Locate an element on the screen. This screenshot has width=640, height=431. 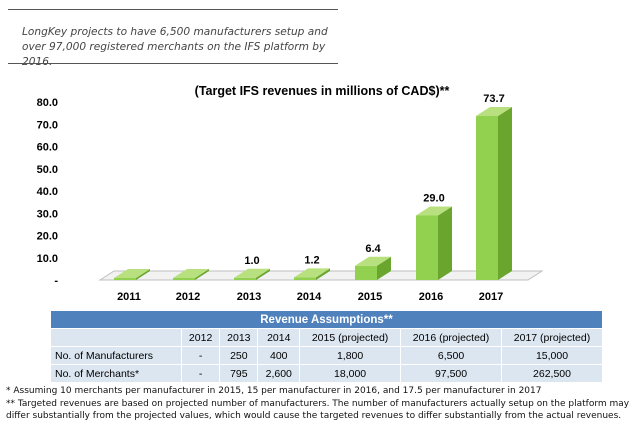
bar-2011 is located at coordinates (132, 274).